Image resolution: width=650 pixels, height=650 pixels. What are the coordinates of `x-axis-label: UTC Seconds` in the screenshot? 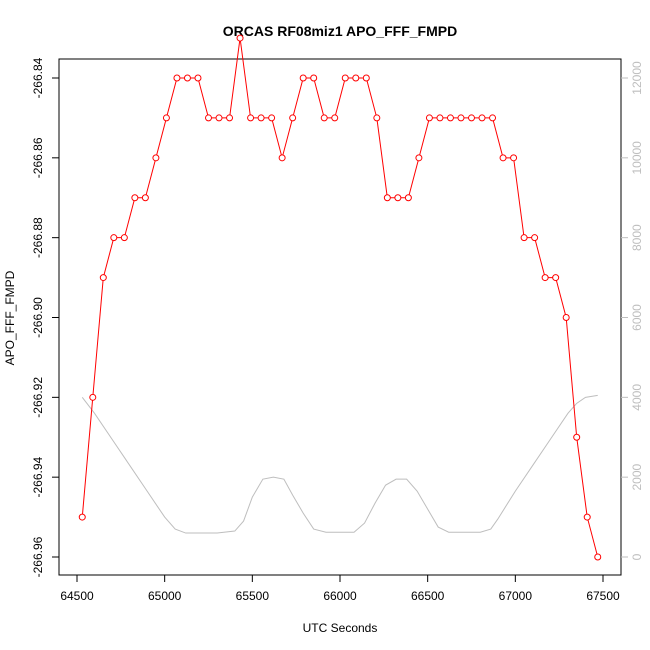 It's located at (340, 628).